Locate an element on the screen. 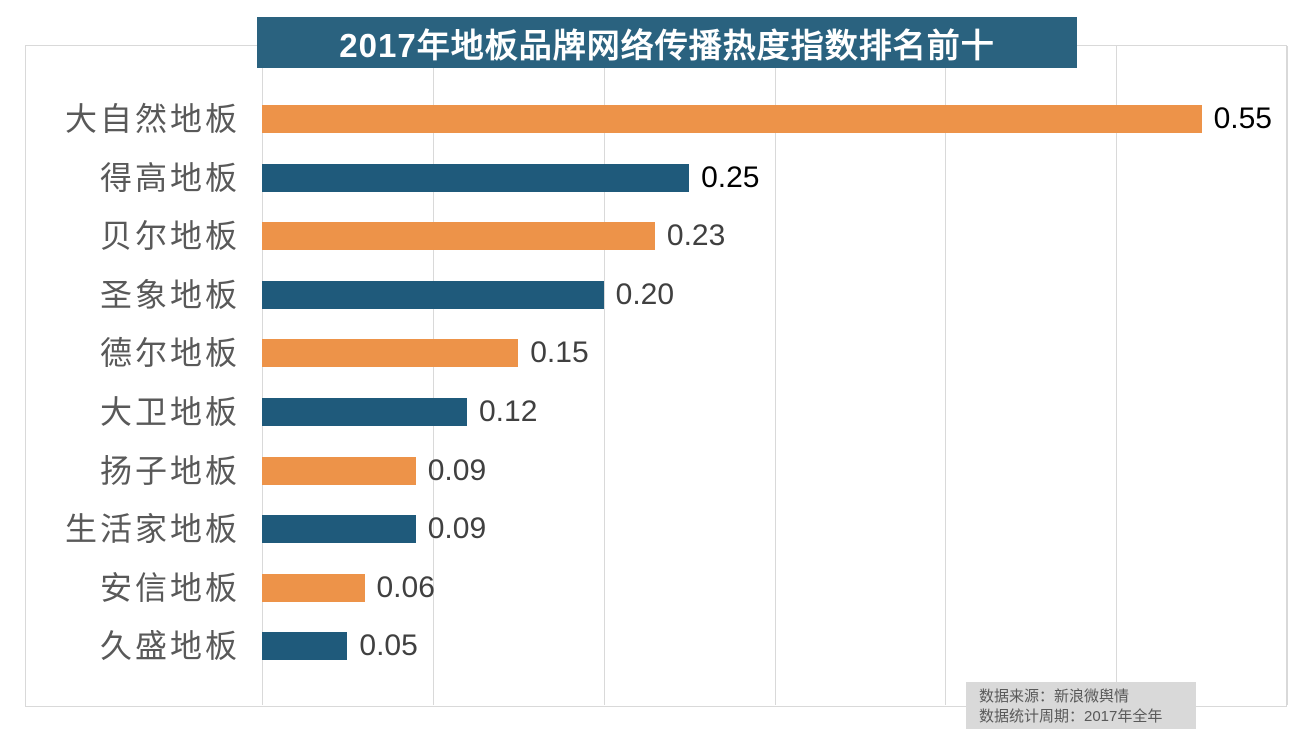 This screenshot has height=739, width=1314. value-label: 0.12 is located at coordinates (508, 411).